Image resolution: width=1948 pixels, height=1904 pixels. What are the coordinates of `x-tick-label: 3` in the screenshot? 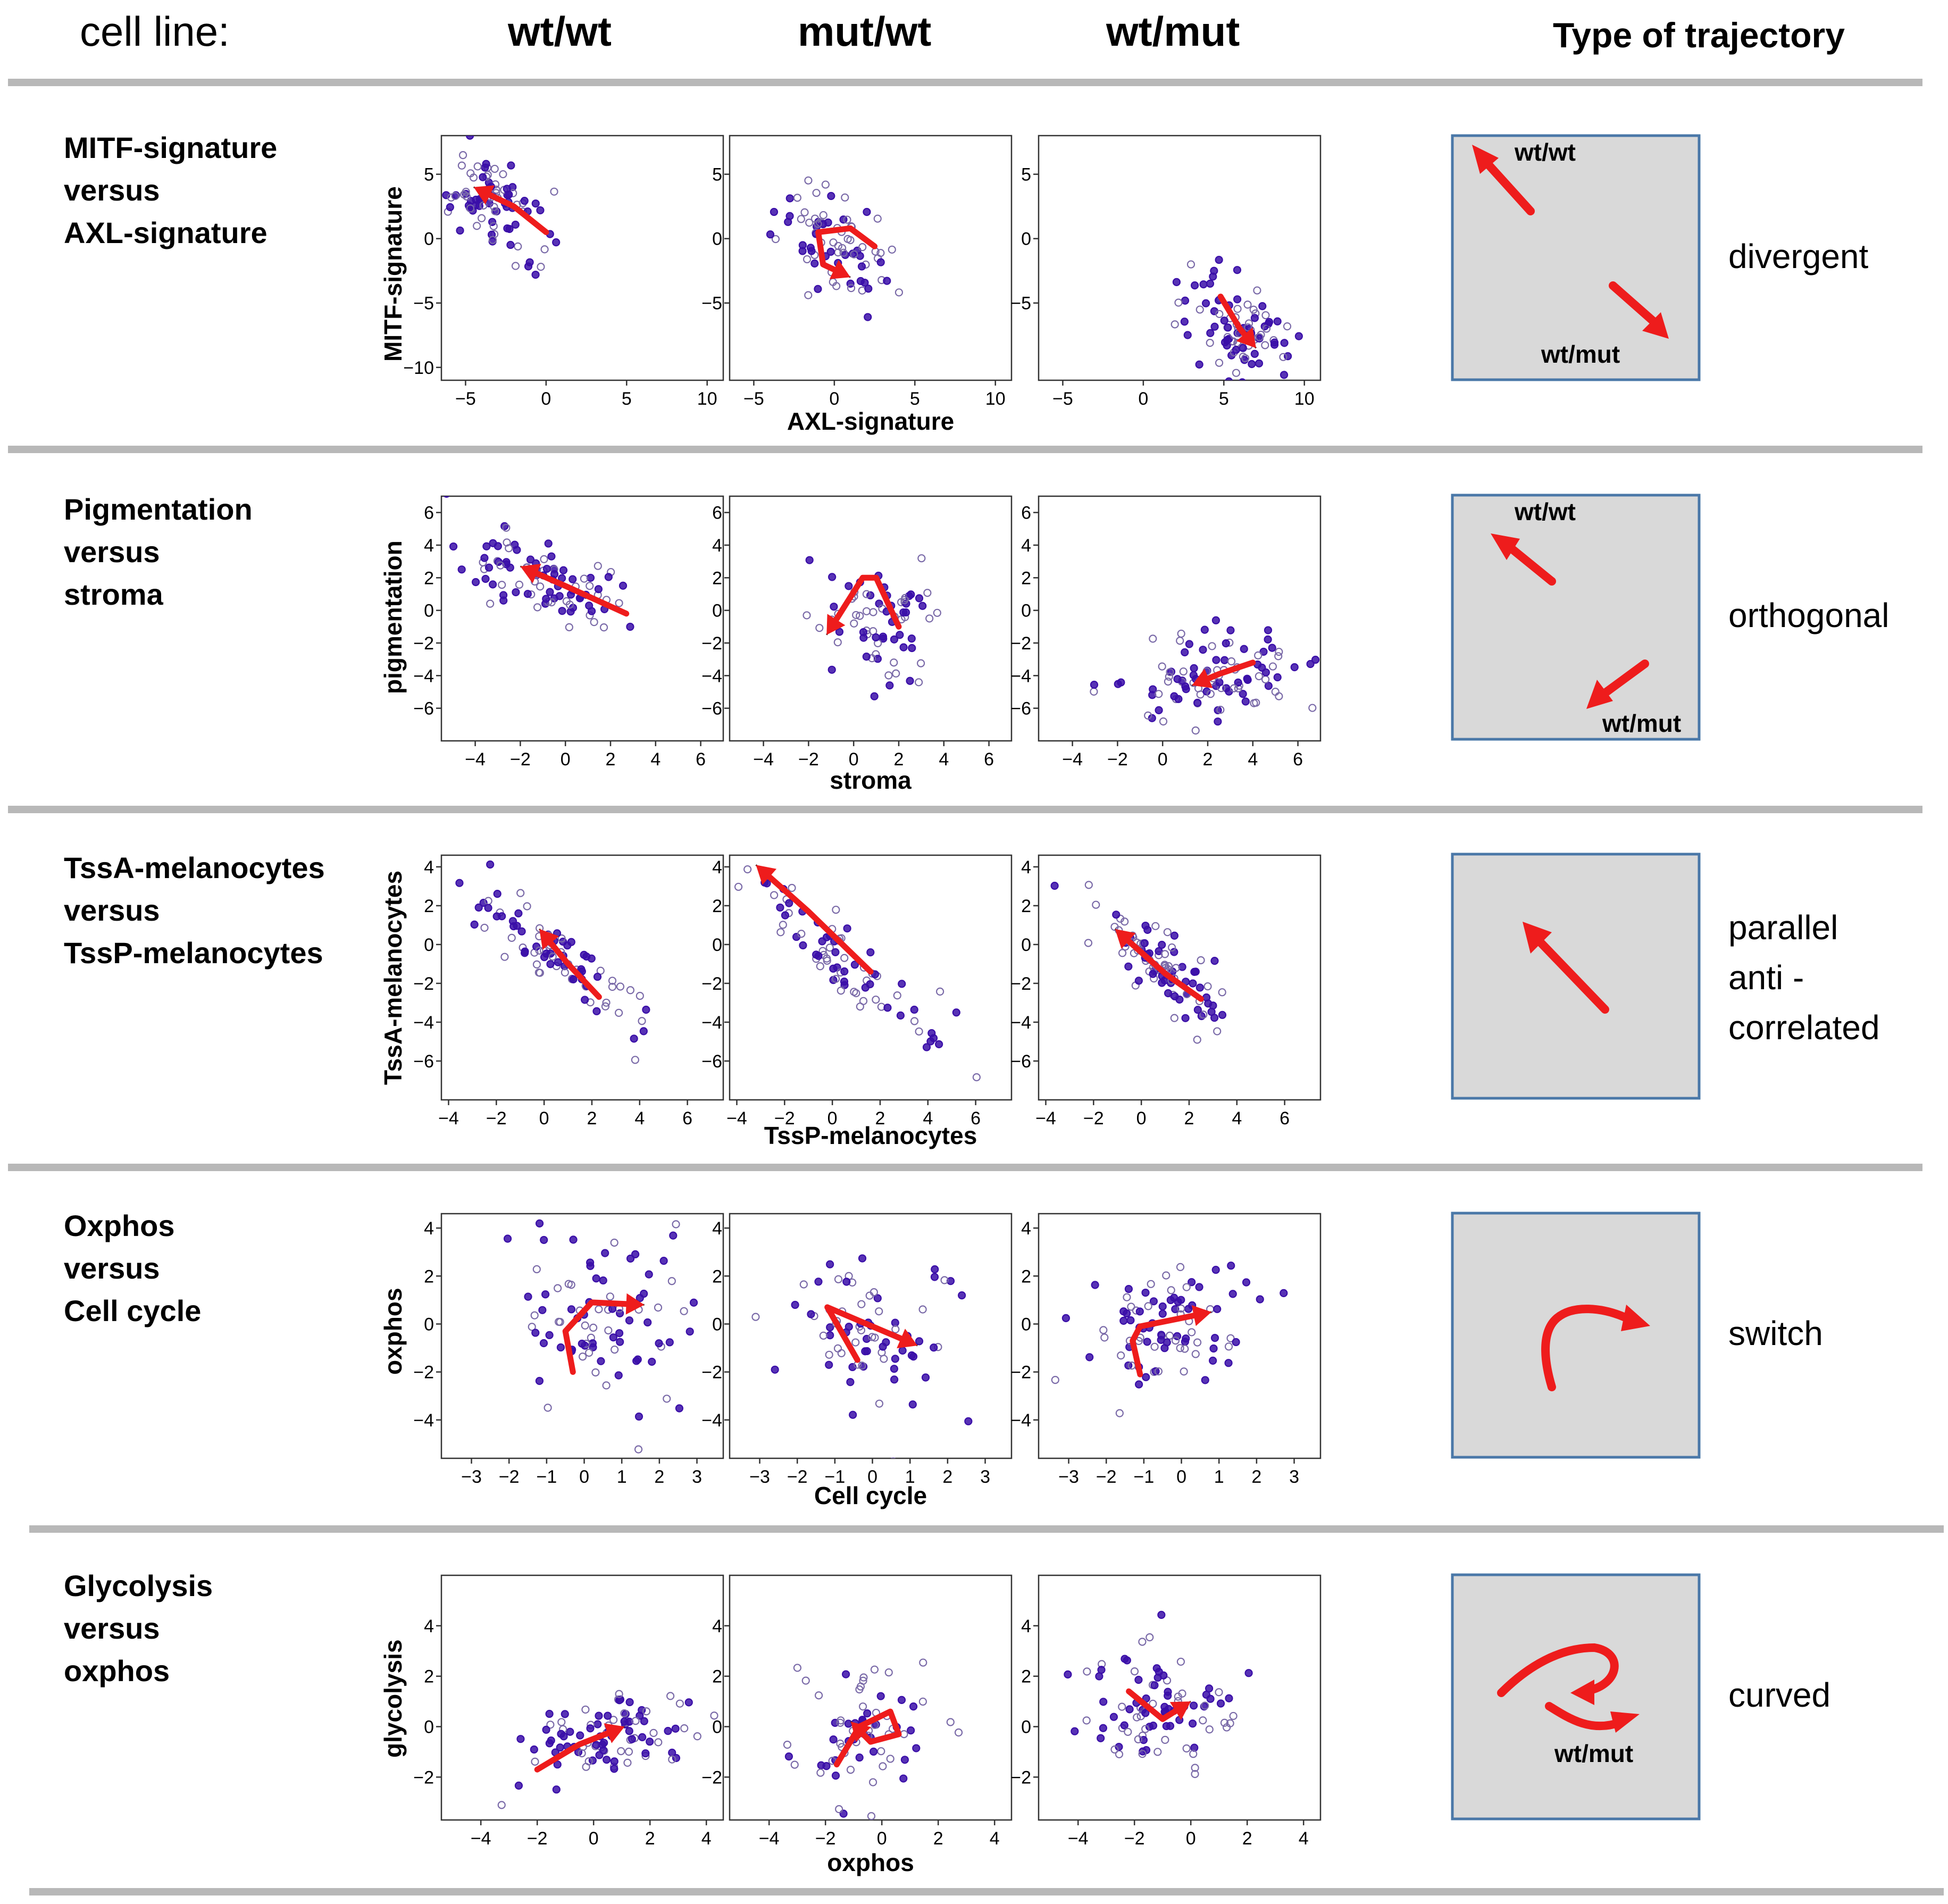 It's located at (985, 1477).